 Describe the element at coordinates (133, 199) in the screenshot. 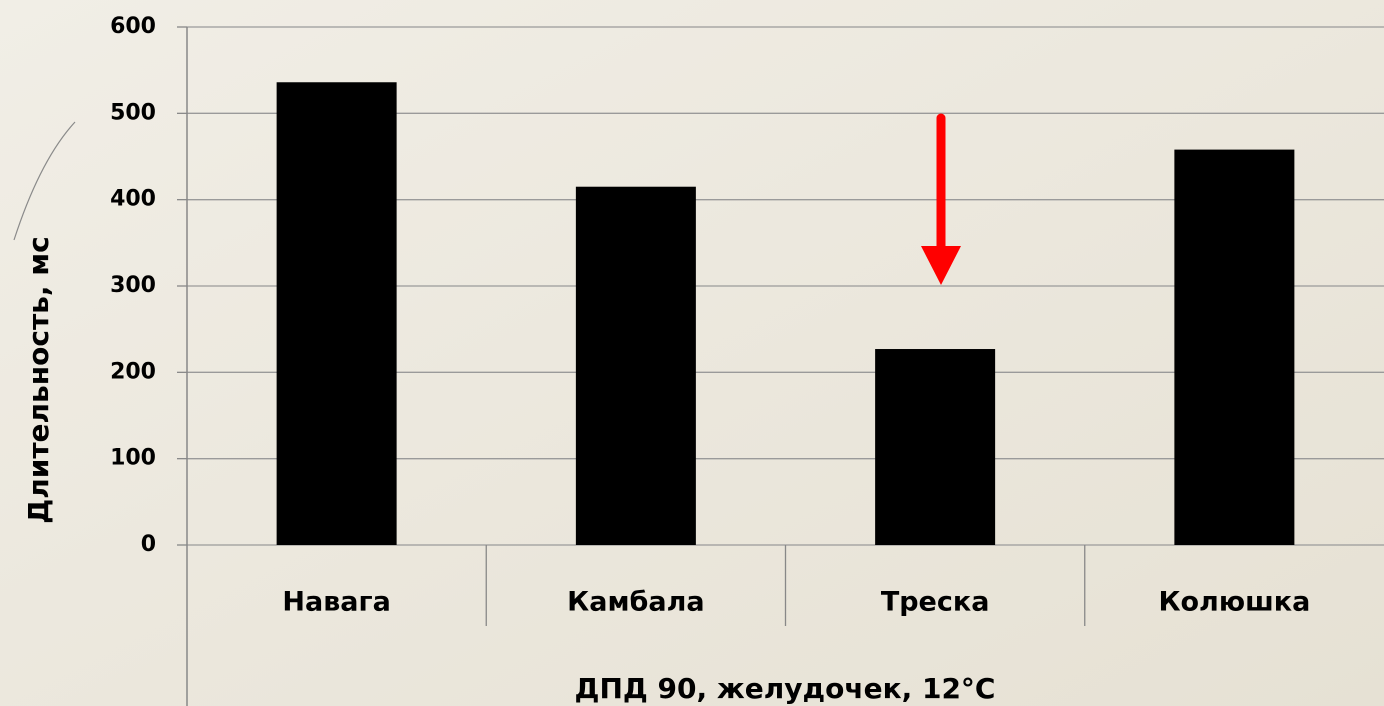

I see `y-tick-label: 400` at that location.